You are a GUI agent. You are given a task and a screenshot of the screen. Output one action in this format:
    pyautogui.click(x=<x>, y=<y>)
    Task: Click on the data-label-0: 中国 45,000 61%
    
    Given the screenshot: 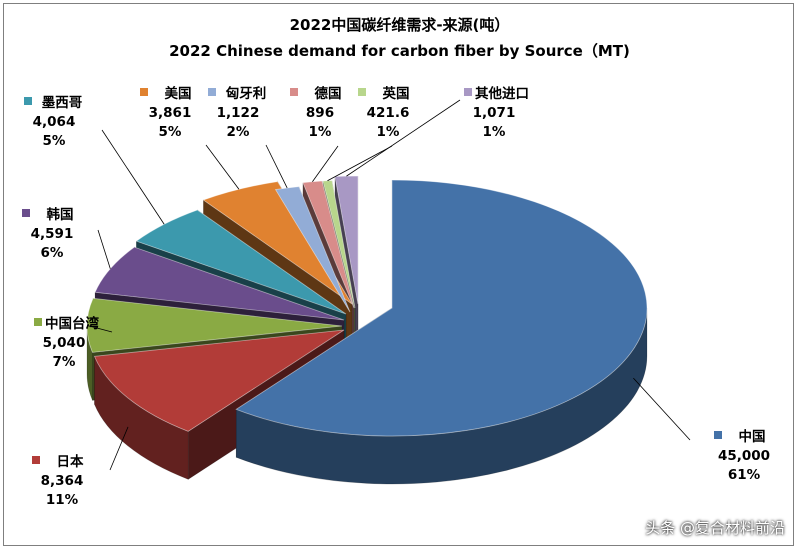 What is the action you would take?
    pyautogui.click(x=742, y=455)
    